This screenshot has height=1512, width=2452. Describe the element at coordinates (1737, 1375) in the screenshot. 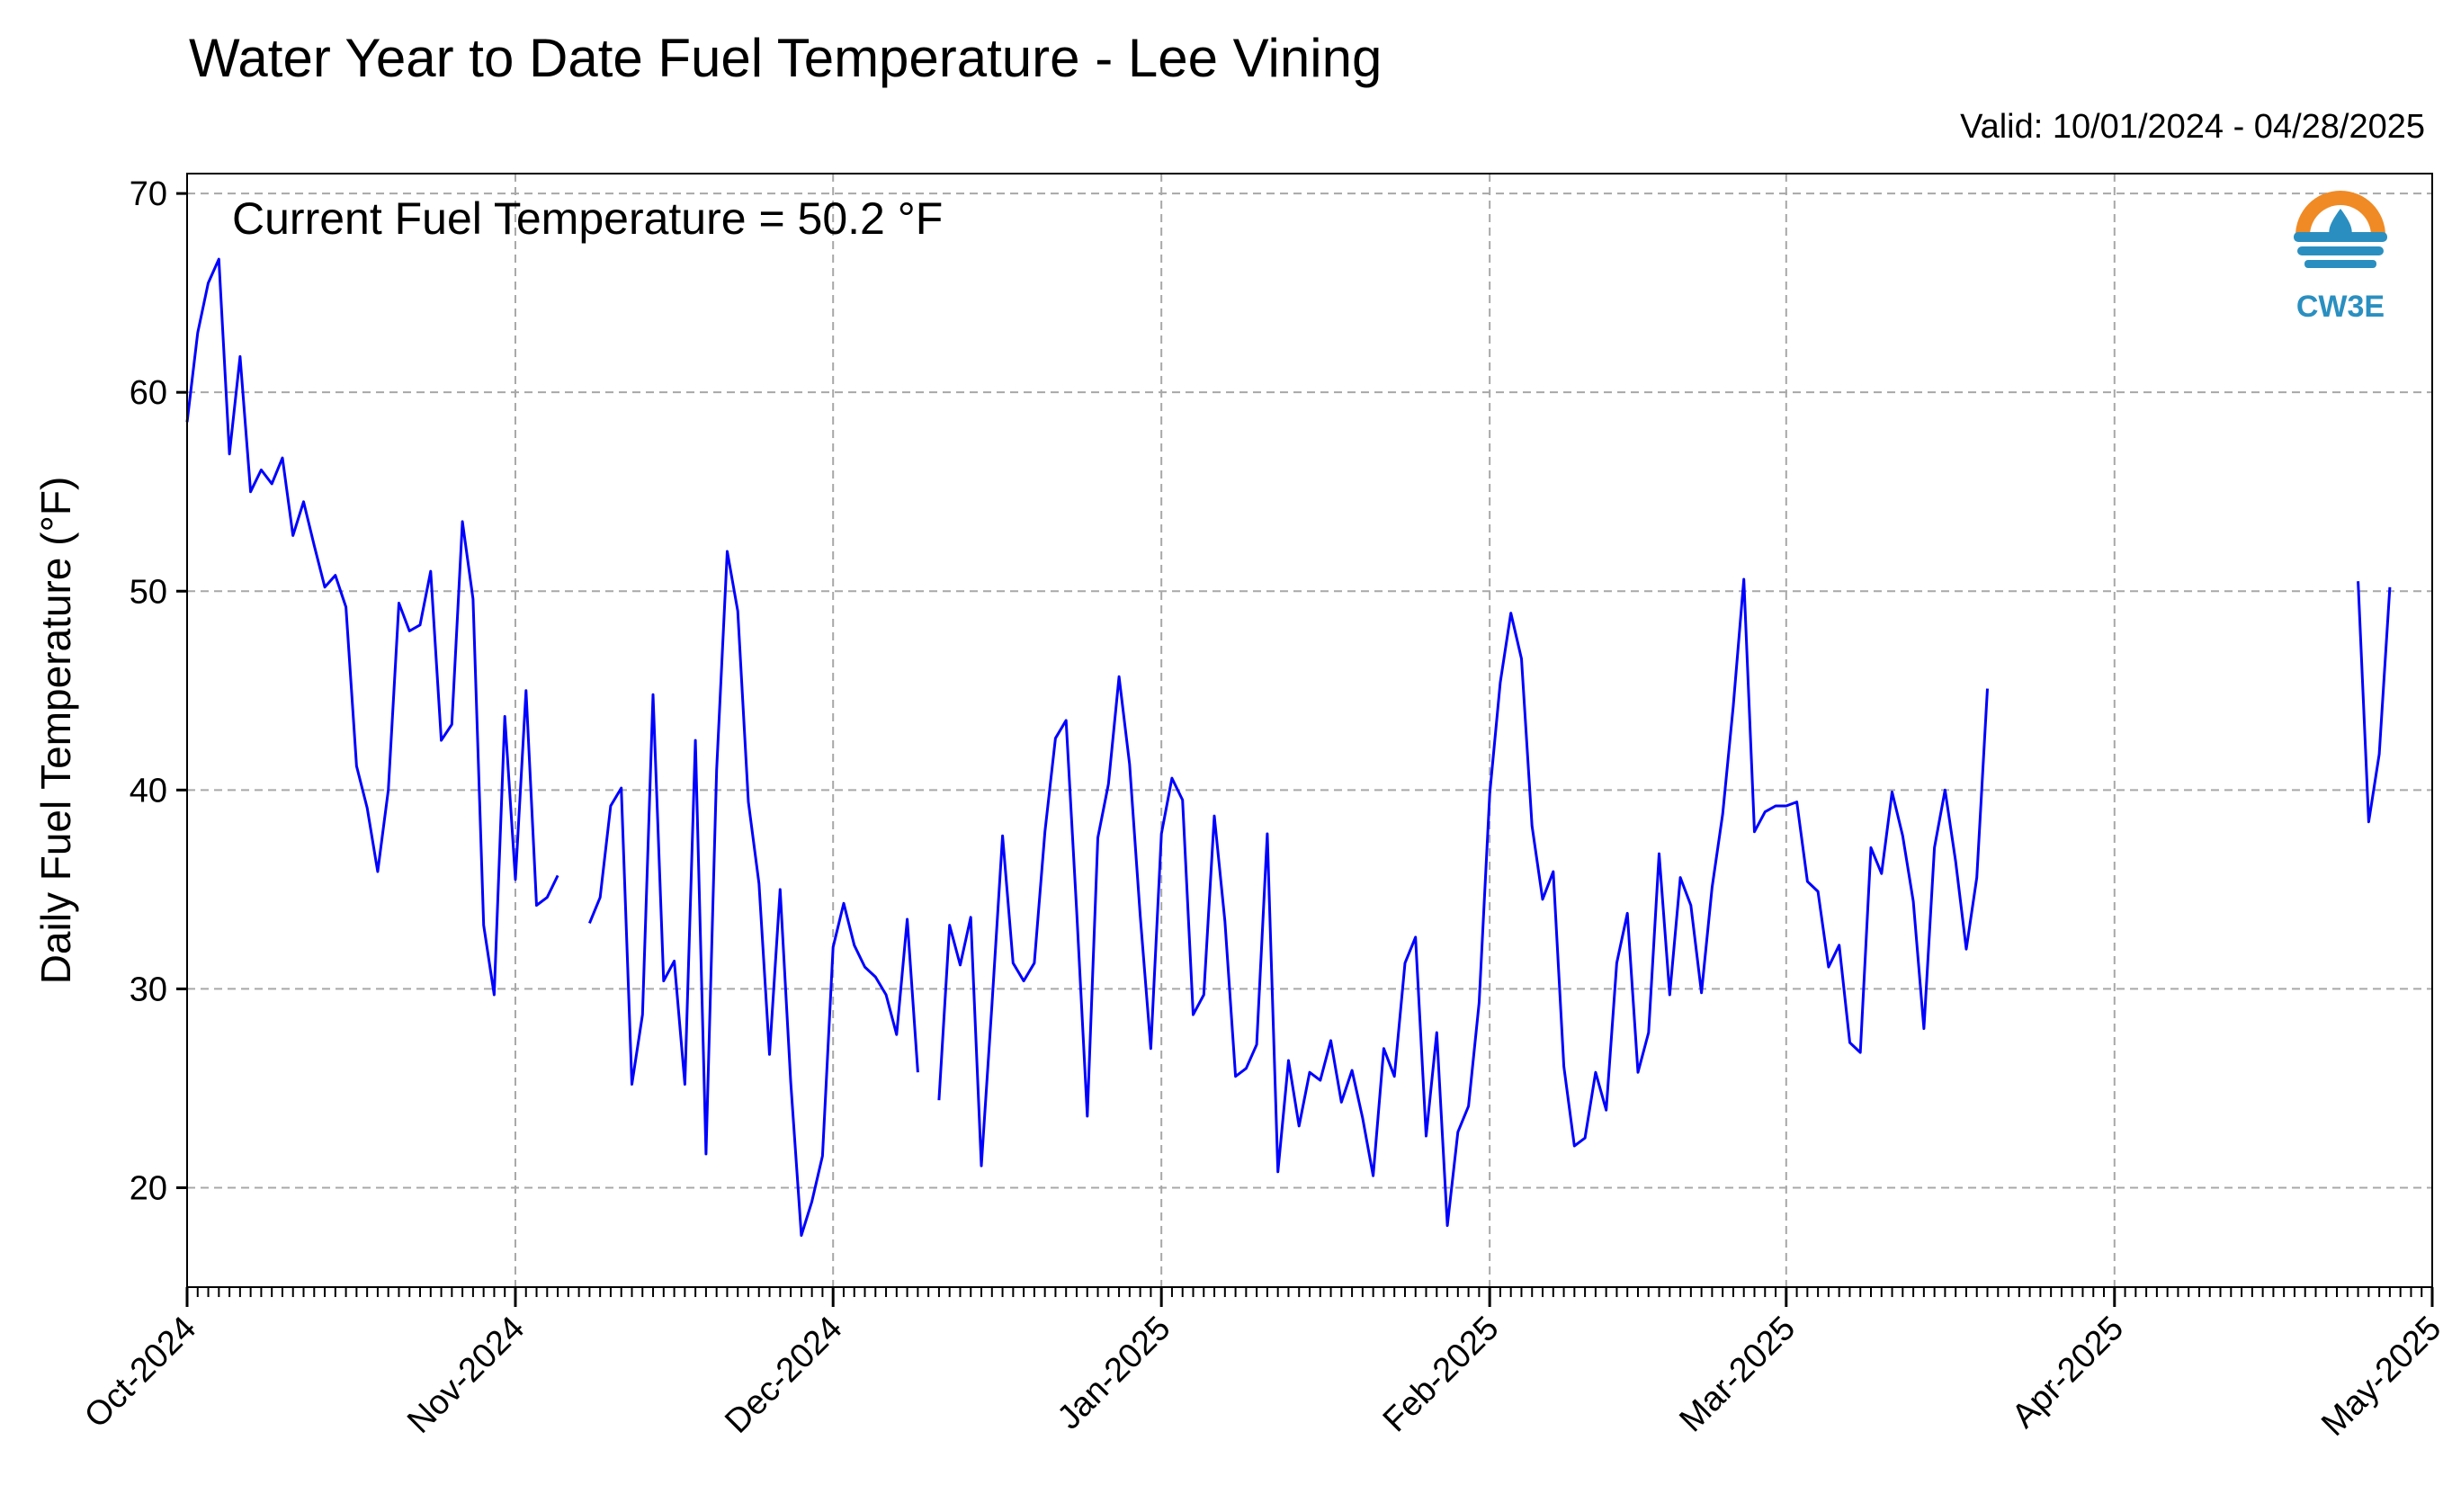

I see `x-tick-label: Mar-2025` at that location.